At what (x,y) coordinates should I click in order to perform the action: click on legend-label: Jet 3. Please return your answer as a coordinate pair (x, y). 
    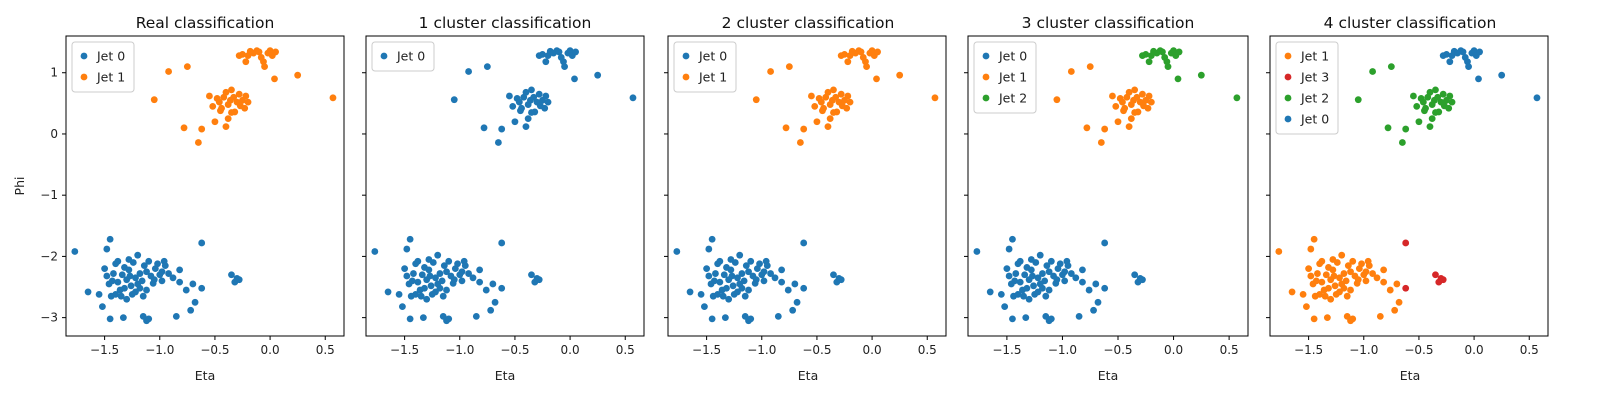
    Looking at the image, I should click on (1314, 77).